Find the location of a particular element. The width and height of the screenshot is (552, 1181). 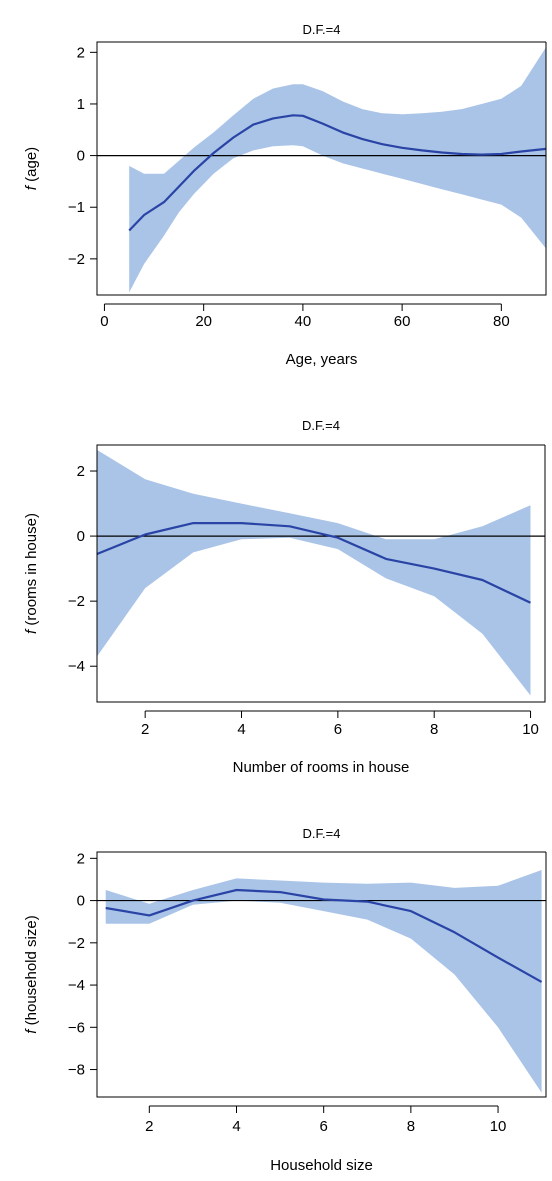

confidence-band is located at coordinates (323, 981).